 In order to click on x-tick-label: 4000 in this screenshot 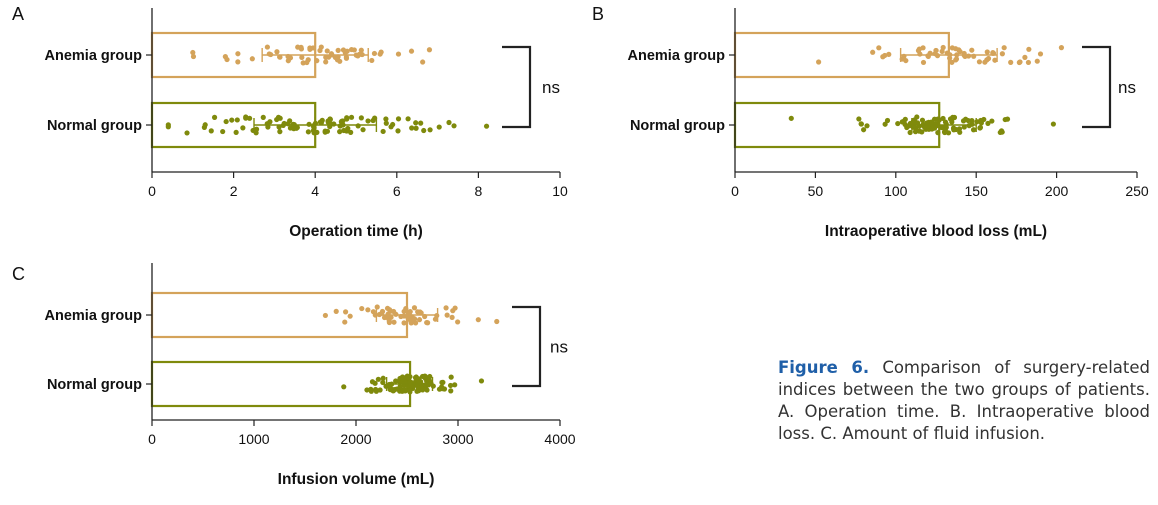, I will do `click(559, 439)`.